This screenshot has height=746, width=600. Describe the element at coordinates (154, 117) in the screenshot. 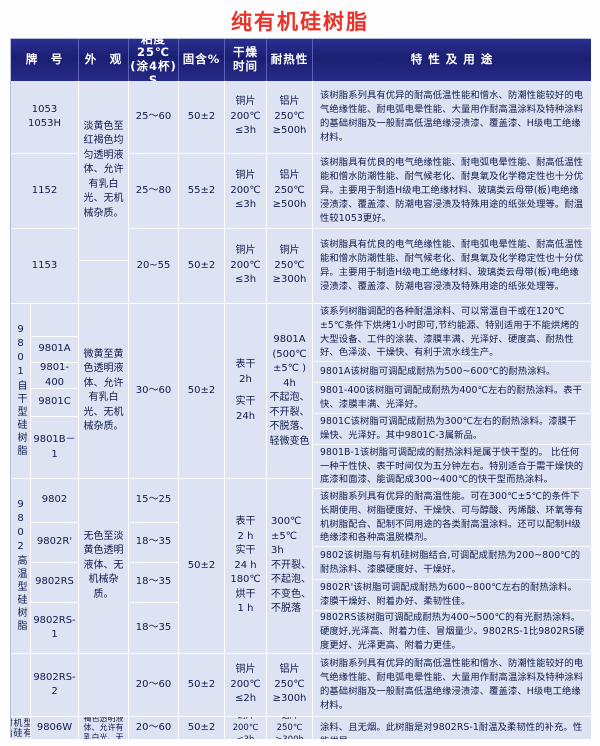

I see `table-cell-viscosity: 25～60` at that location.